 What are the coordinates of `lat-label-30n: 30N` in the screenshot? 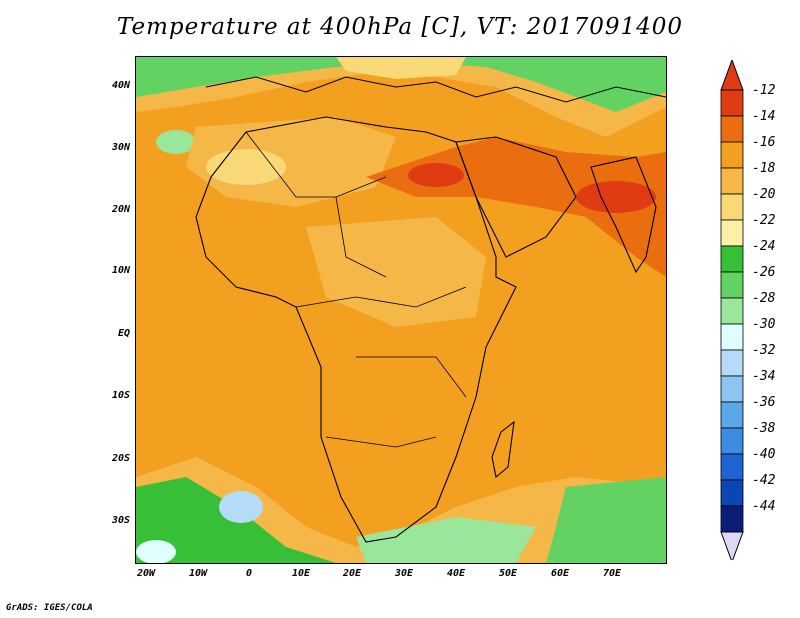 It's located at (120, 147).